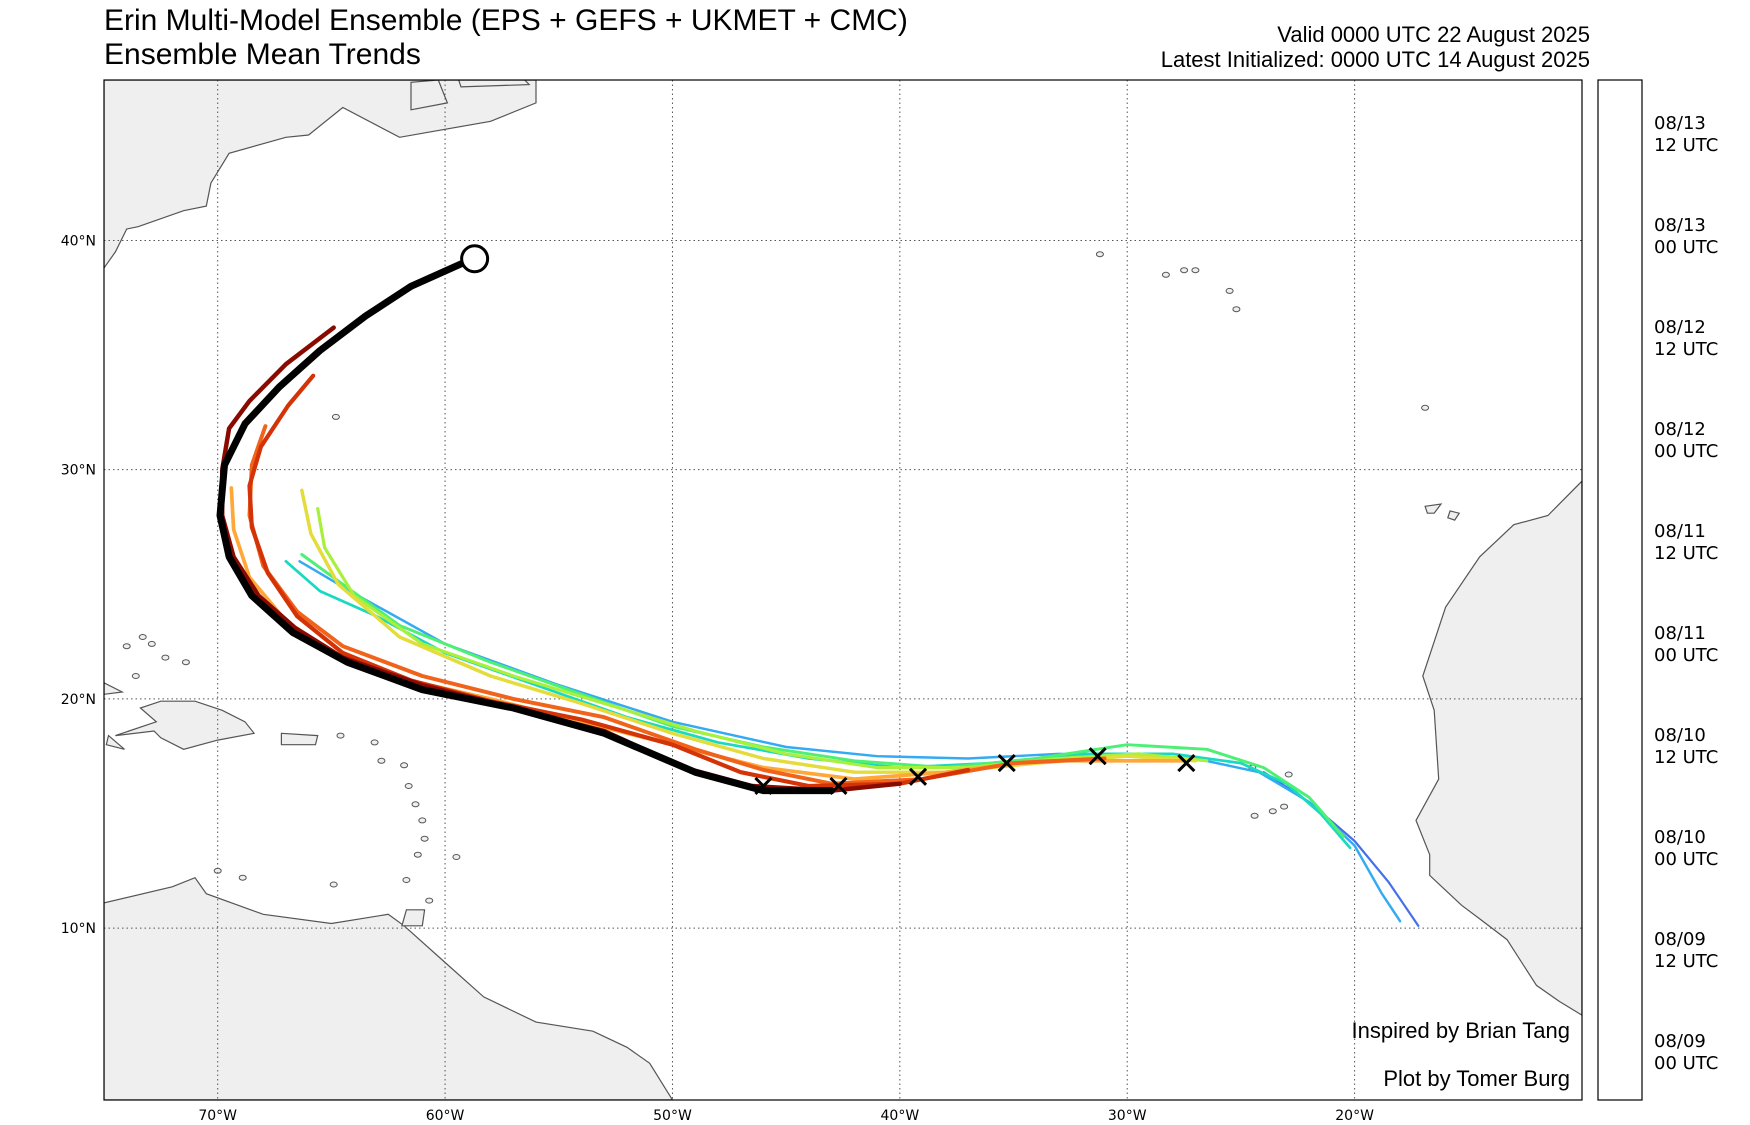 The height and width of the screenshot is (1125, 1750). Describe the element at coordinates (1476, 1078) in the screenshot. I see `credit-plot: Plot by Tomer Burg` at that location.